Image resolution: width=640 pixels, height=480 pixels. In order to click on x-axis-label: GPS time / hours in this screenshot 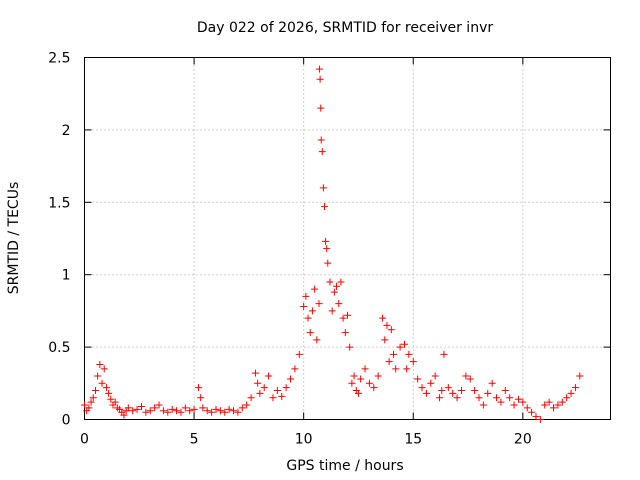, I will do `click(344, 466)`.